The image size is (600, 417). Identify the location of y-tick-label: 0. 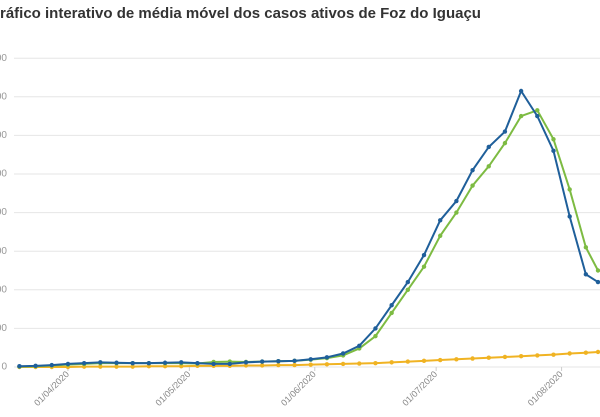
(4, 367).